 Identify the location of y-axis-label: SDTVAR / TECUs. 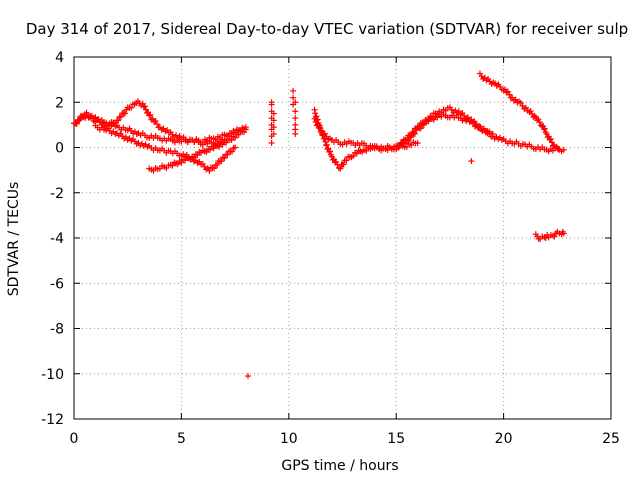
(14, 239).